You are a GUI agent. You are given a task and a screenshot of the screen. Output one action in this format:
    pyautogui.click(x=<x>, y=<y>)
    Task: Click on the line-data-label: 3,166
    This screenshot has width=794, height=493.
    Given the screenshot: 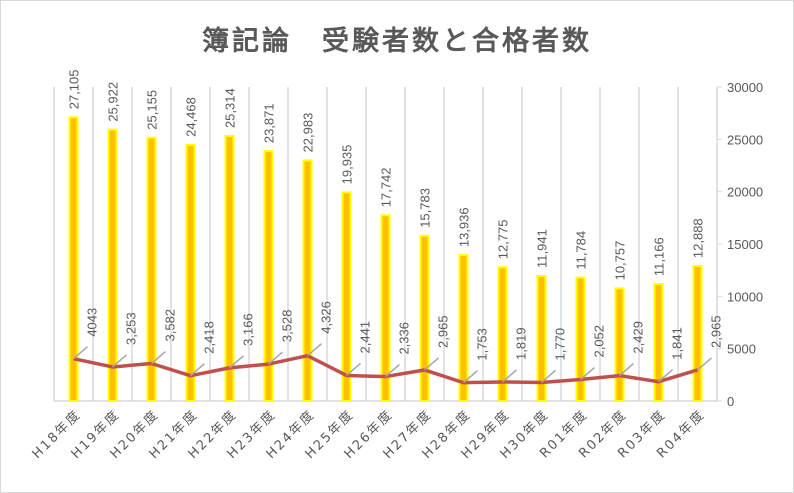 What is the action you would take?
    pyautogui.click(x=248, y=329)
    